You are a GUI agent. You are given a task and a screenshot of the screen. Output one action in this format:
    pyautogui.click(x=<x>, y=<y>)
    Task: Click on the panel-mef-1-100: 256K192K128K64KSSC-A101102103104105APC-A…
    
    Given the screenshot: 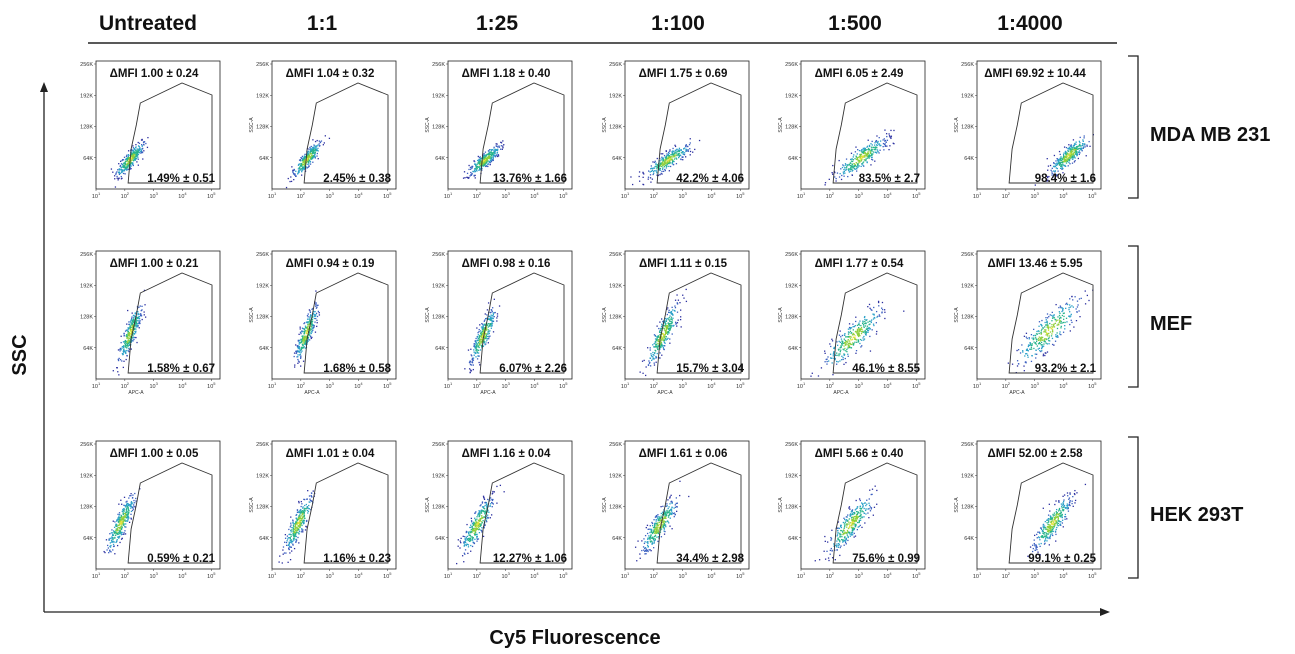 What is the action you would take?
    pyautogui.click(x=676, y=323)
    